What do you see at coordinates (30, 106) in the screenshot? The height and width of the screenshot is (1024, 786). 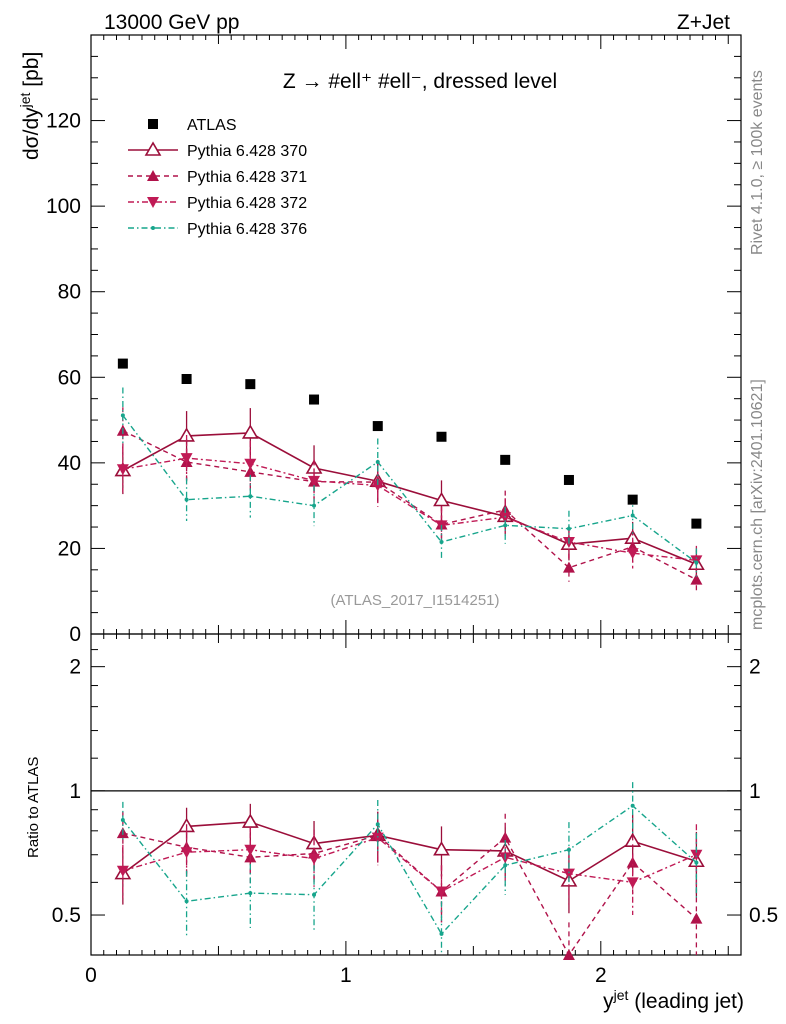 I see `main-y-axis-title: dσ/dyjet [pb]` at bounding box center [30, 106].